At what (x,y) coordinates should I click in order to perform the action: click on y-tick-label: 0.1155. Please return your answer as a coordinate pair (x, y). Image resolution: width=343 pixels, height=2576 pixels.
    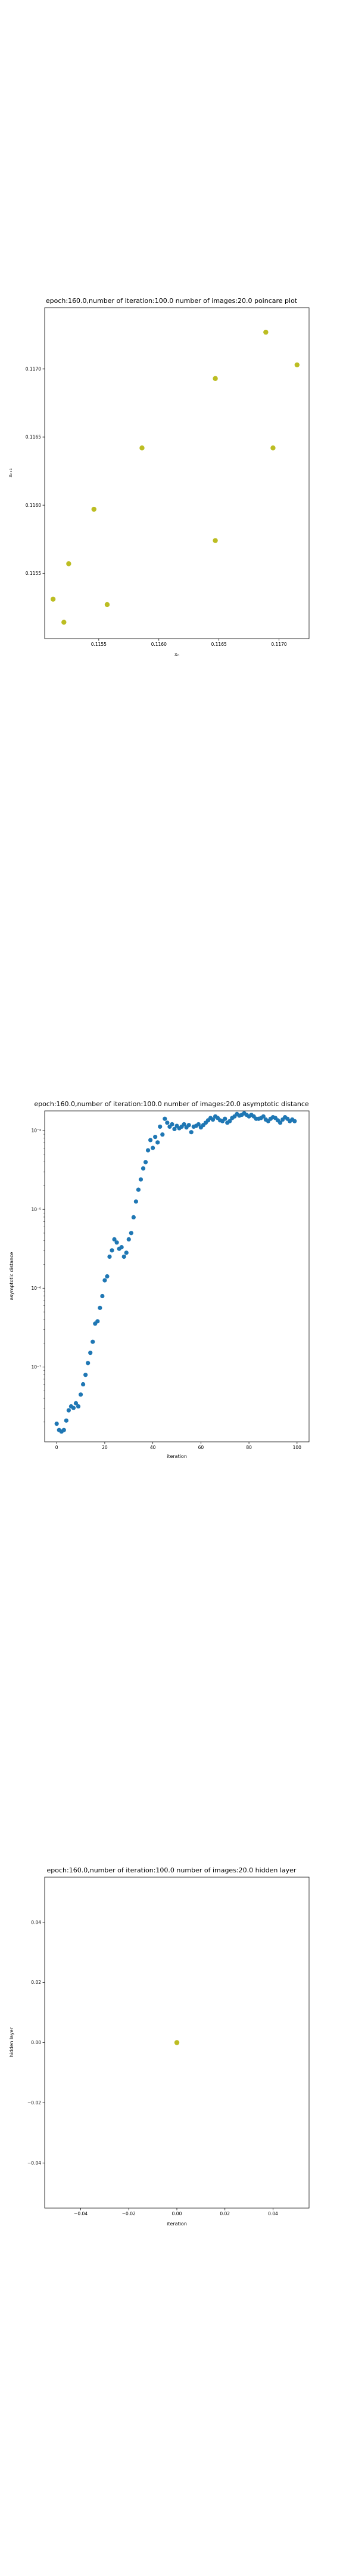
    Looking at the image, I should click on (34, 573).